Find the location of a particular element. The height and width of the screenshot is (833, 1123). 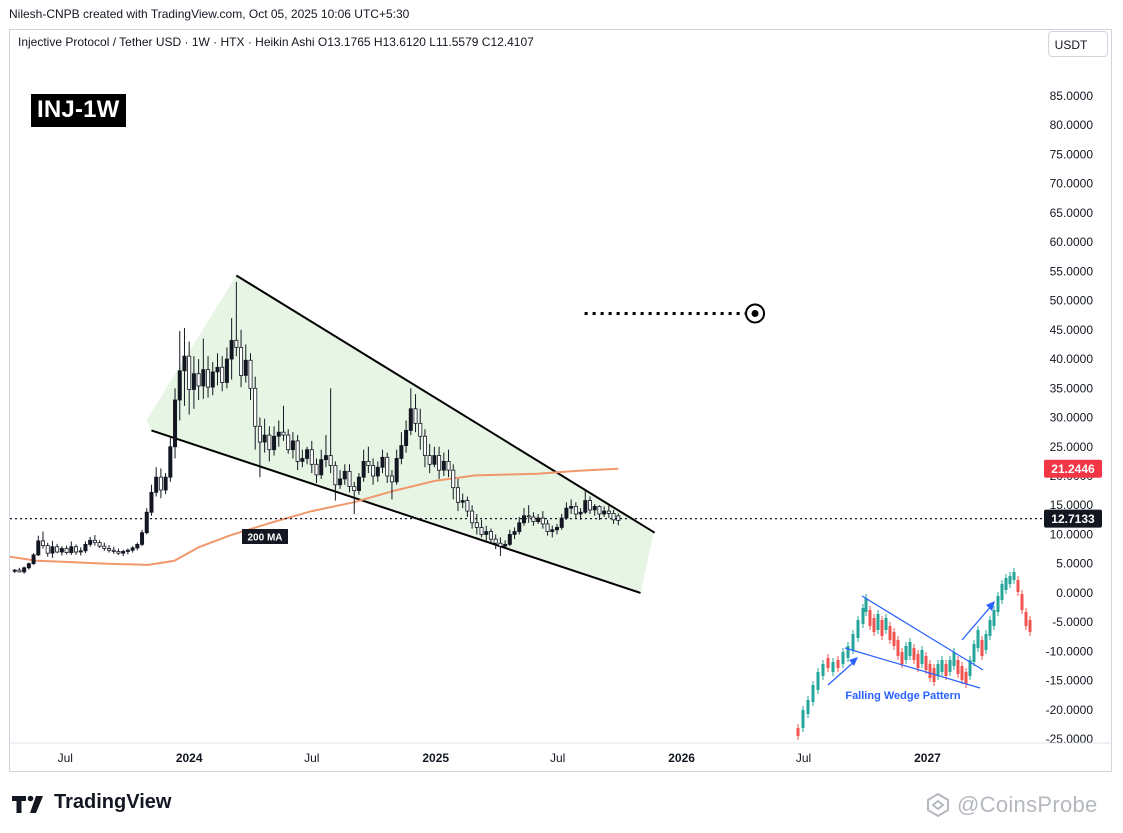

y-tick-label: 80.0000 is located at coordinates (1072, 125).